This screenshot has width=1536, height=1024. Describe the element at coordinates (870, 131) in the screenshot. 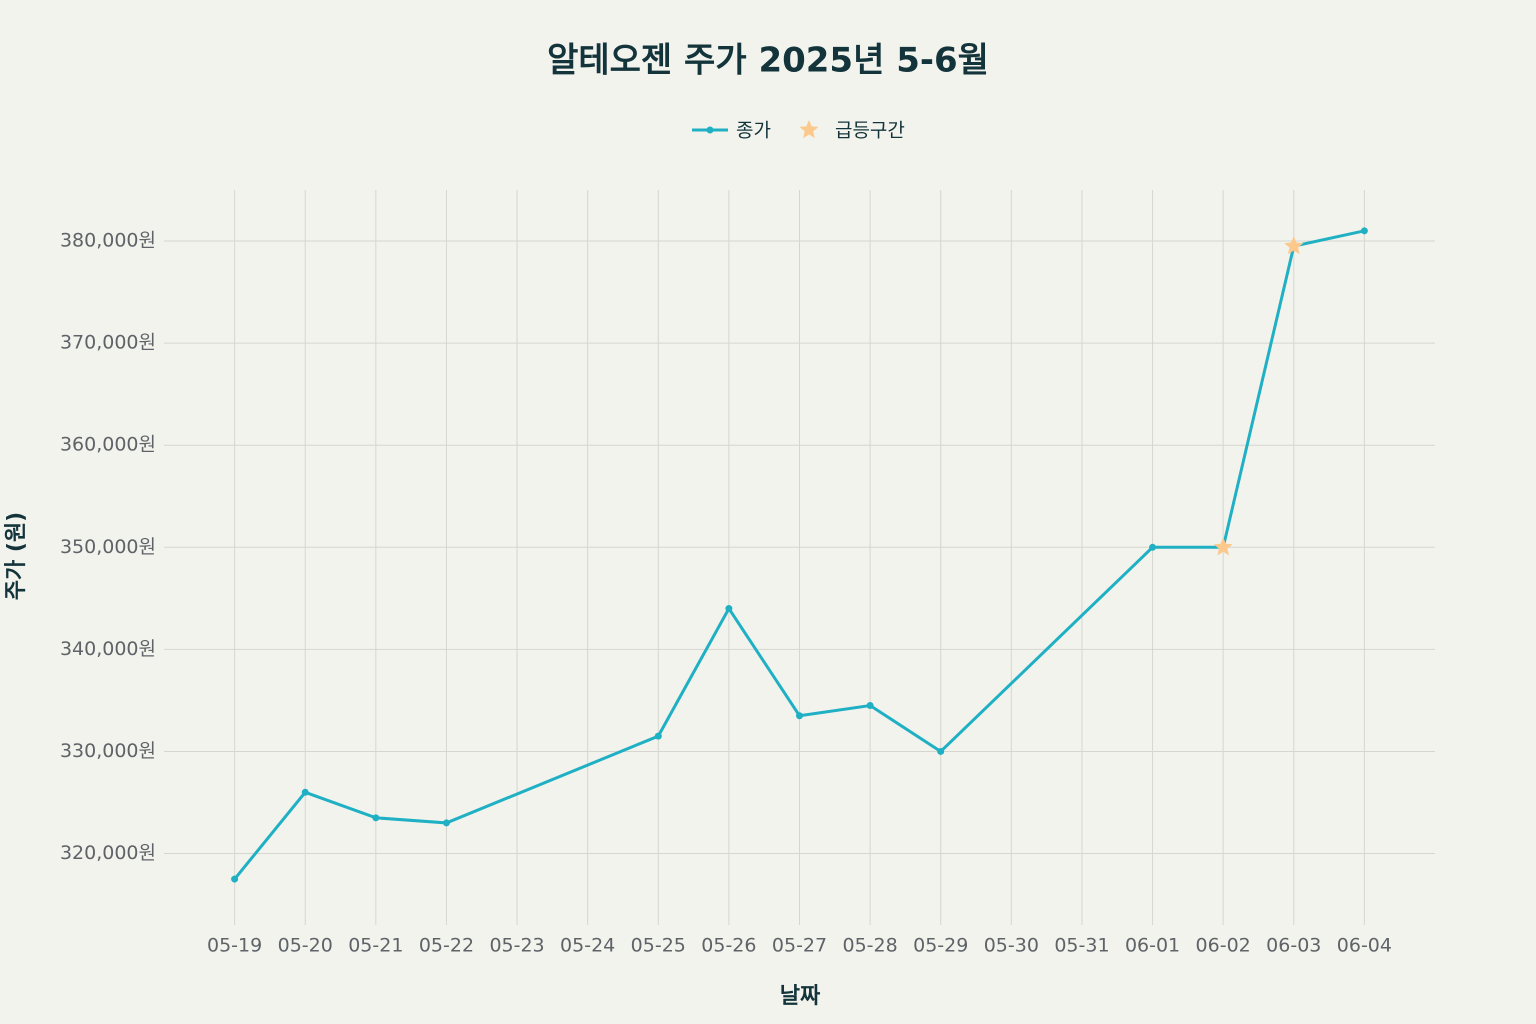

I see `legend-label: 급등구간` at that location.